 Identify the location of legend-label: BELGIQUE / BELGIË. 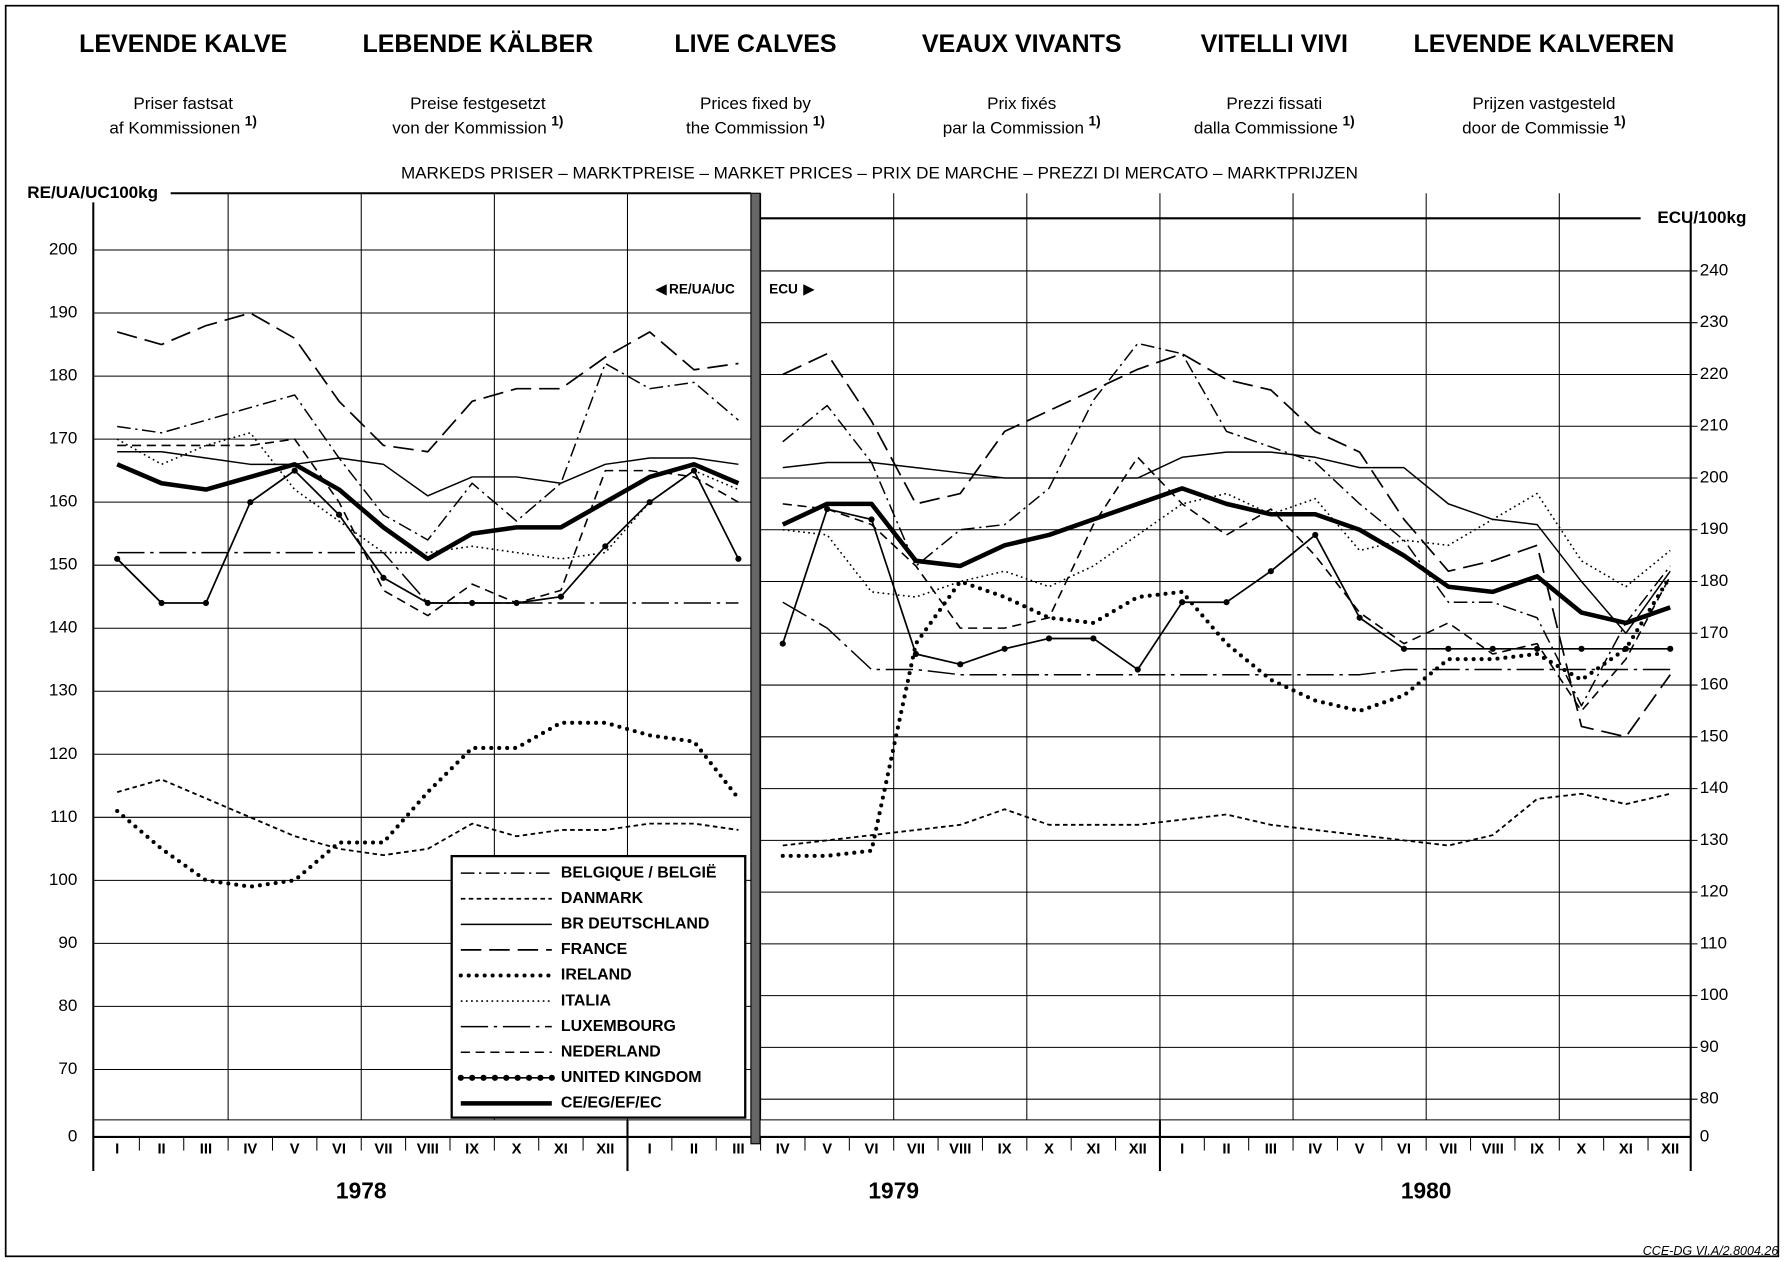
(639, 872).